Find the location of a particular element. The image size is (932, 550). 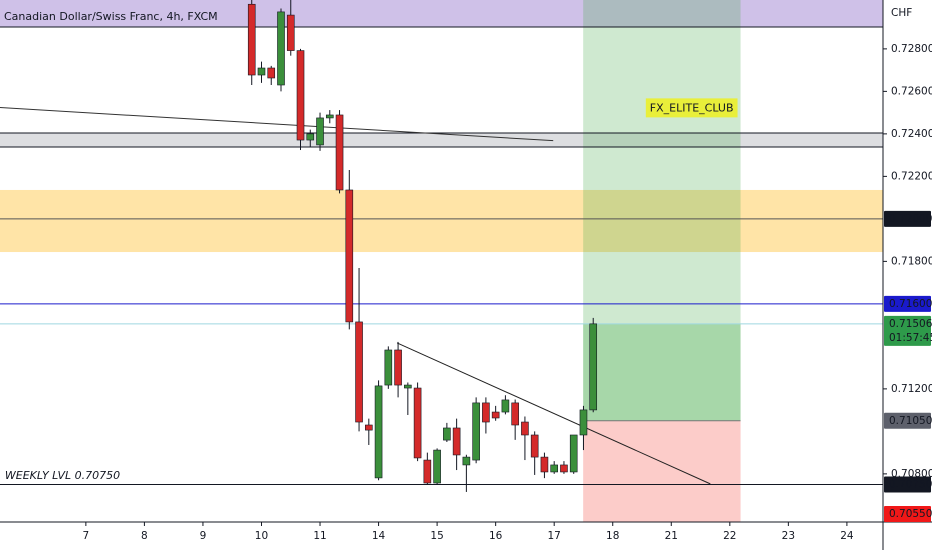

price-axis is located at coordinates (907, 275).